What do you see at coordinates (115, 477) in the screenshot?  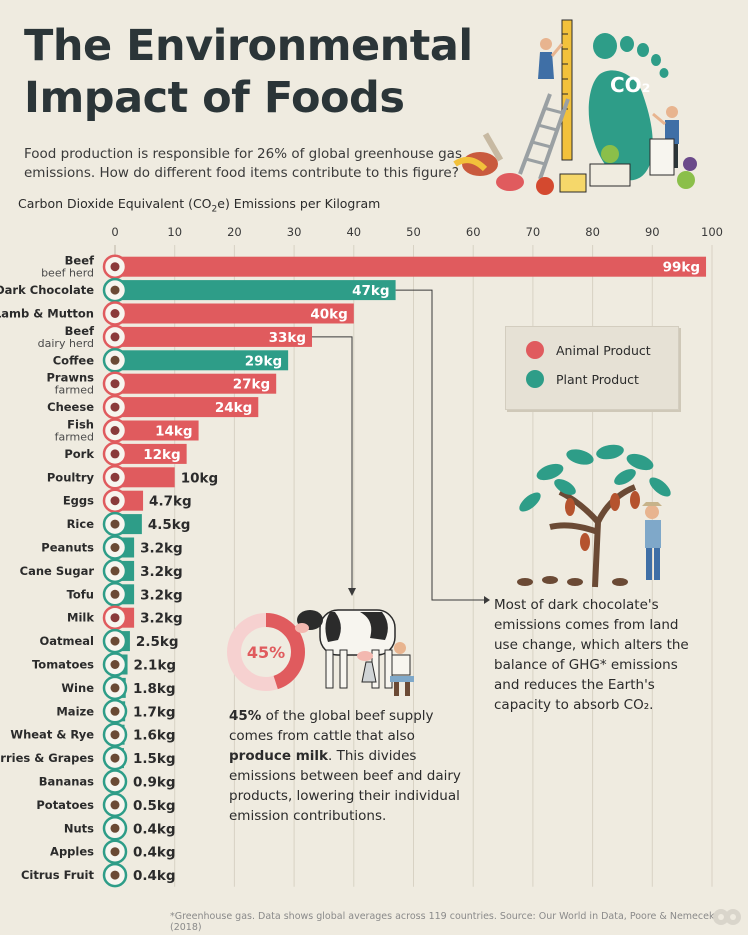 I see `poultry-icon` at bounding box center [115, 477].